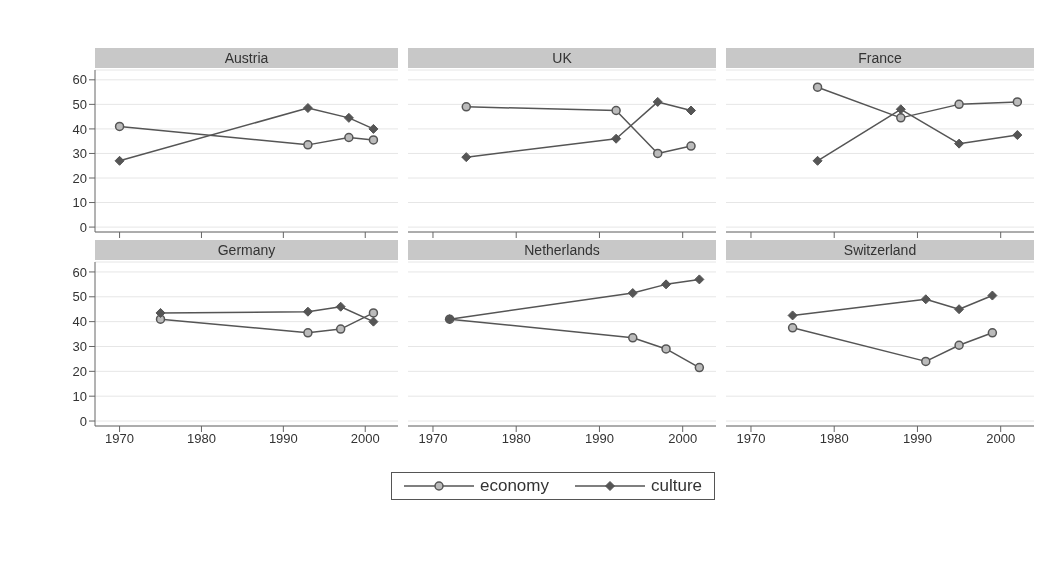  I want to click on chart-title: France, so click(880, 58).